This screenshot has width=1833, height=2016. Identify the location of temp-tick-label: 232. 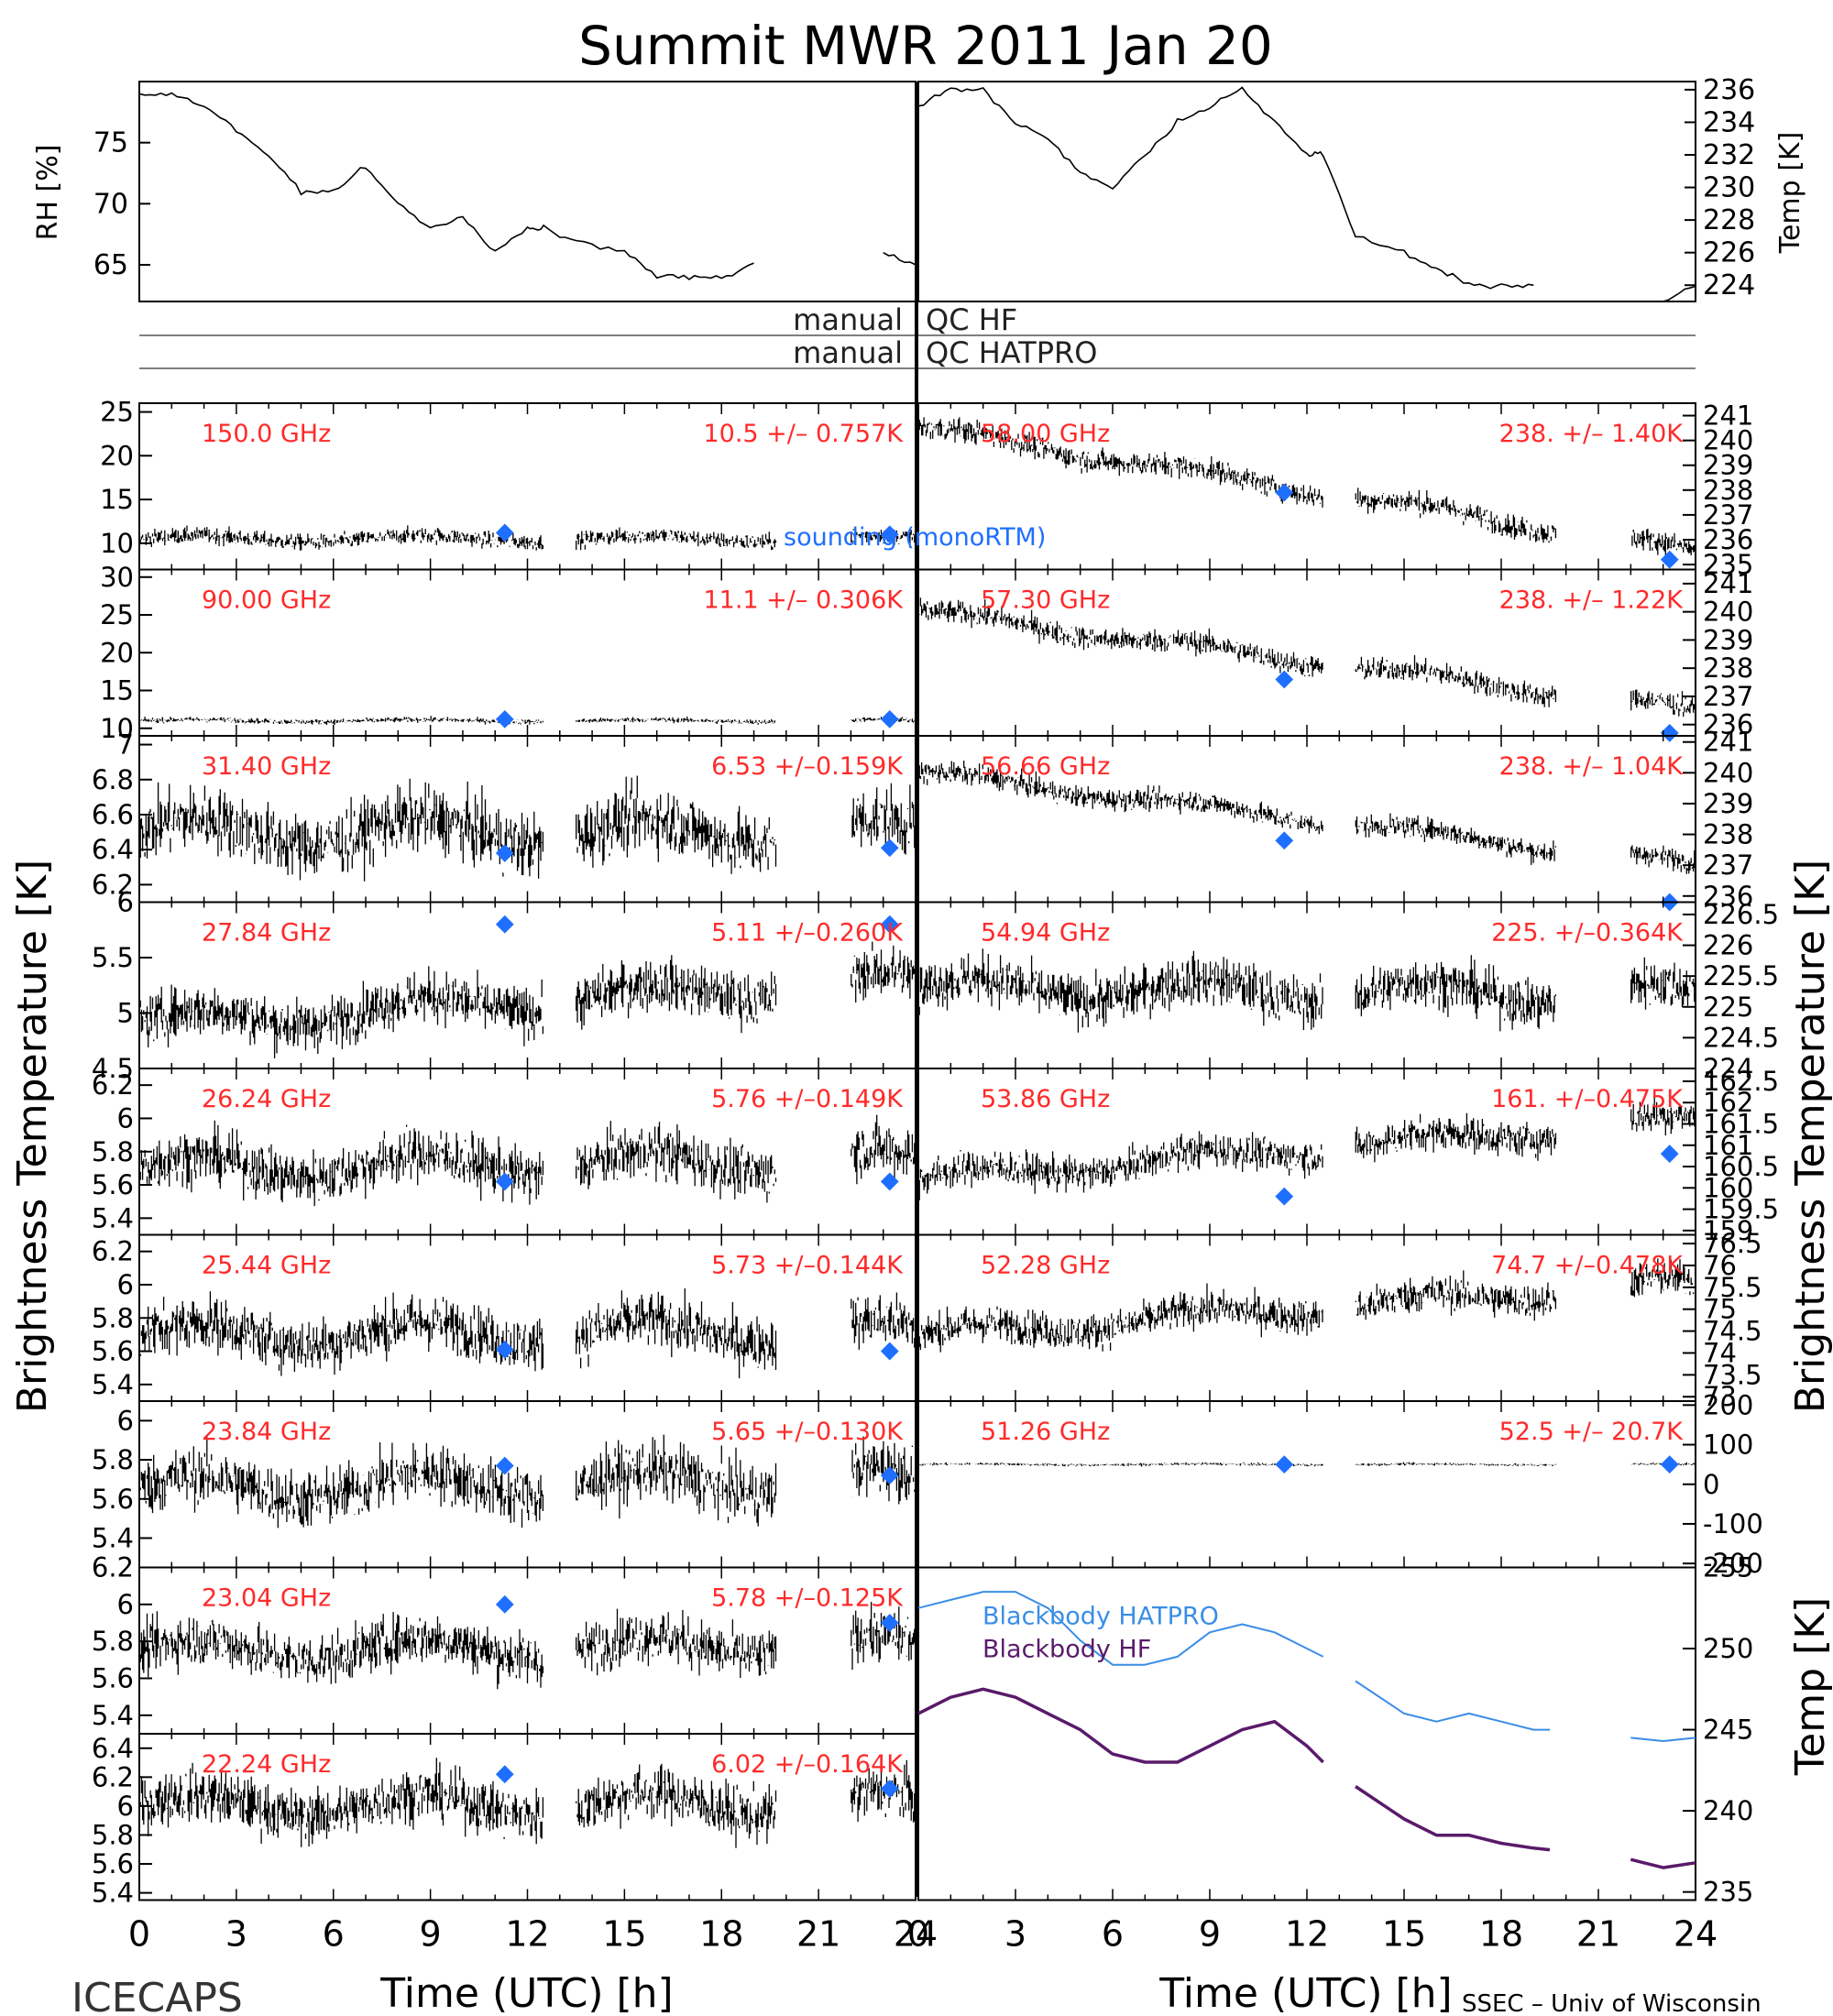
(1729, 155).